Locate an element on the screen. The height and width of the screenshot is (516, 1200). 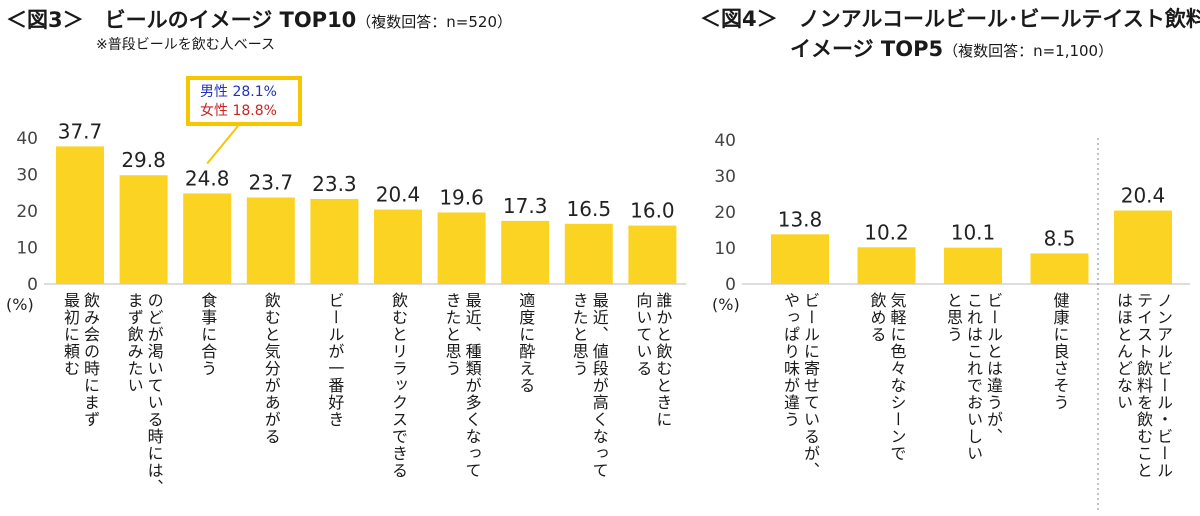
figure4-note: （複数回答：n=1,100） is located at coordinates (1028, 51).